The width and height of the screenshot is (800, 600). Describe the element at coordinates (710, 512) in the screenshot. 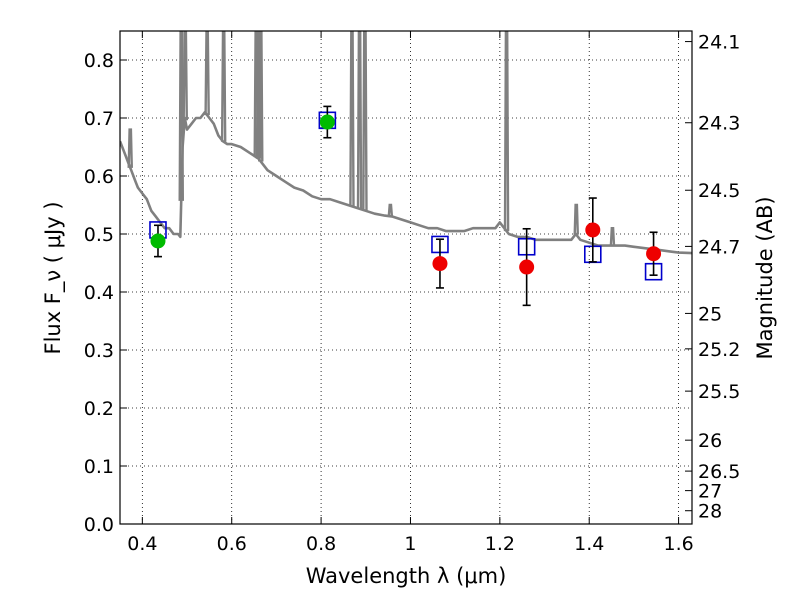

I see `y2-tick-label: 28` at that location.